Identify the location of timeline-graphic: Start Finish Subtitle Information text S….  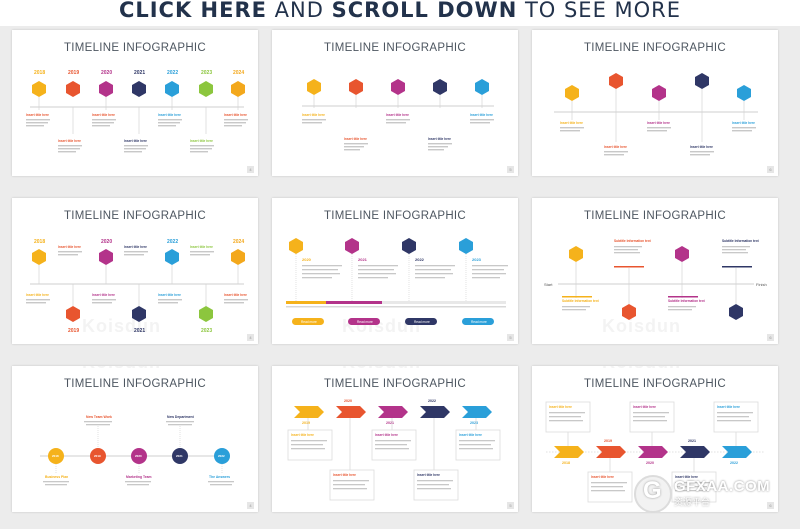
(655, 279).